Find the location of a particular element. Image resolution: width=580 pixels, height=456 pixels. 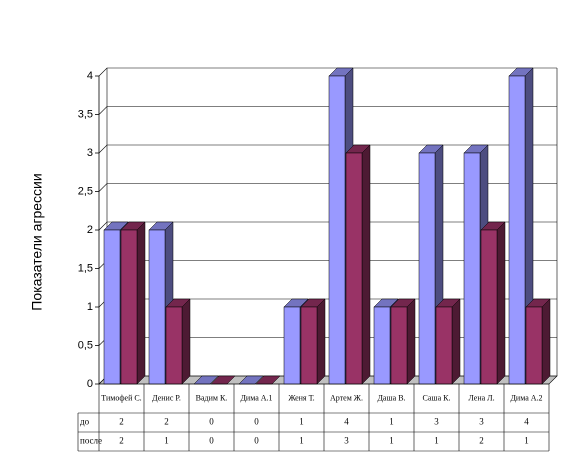

y-tick-label: 1 is located at coordinates (90, 307).